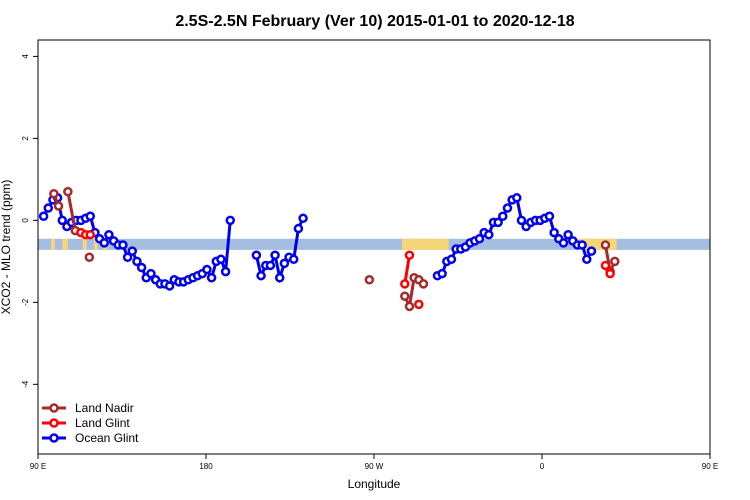  What do you see at coordinates (104, 408) in the screenshot?
I see `legend-label: Land Nadir` at bounding box center [104, 408].